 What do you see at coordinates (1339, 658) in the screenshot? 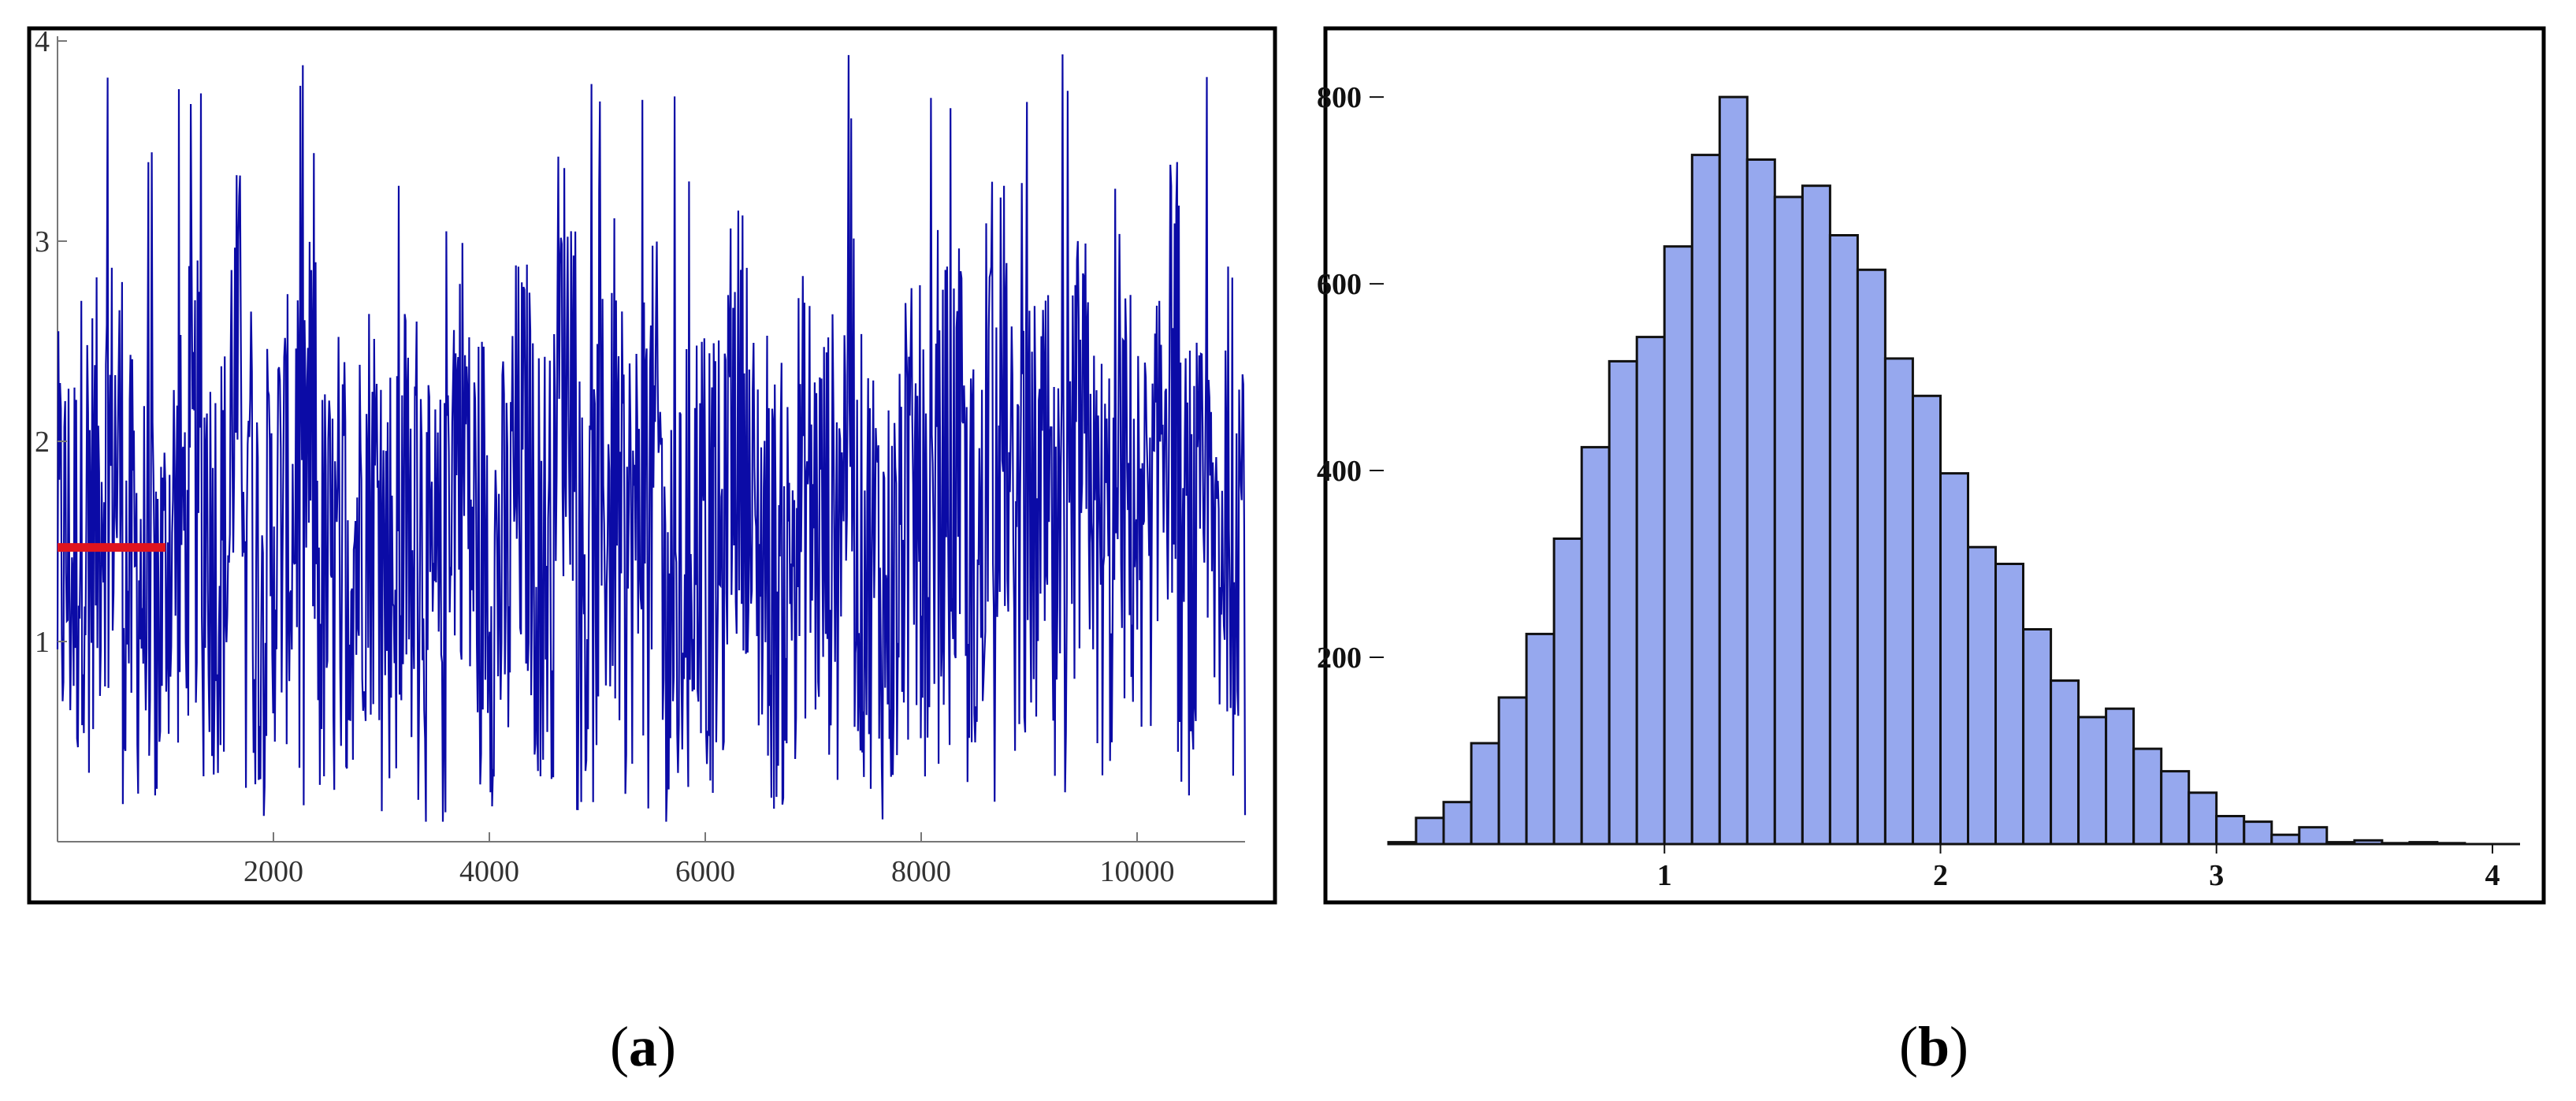
I see `y-tick-label: 200` at bounding box center [1339, 658].